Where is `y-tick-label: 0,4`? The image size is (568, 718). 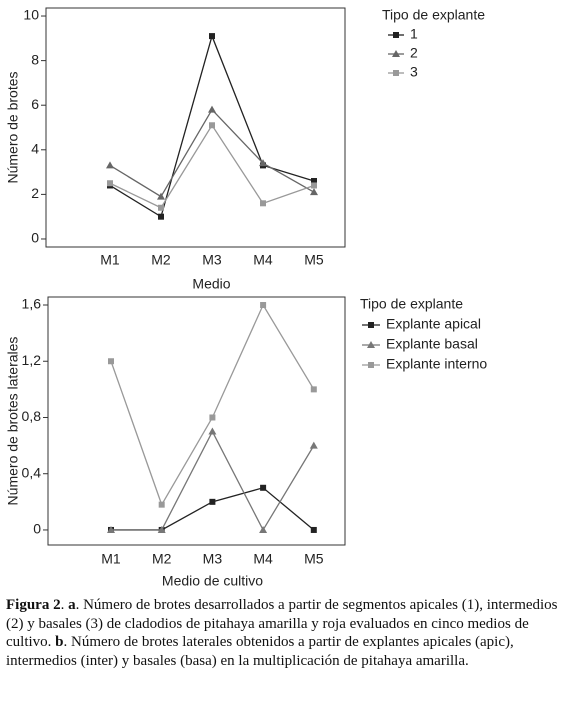 y-tick-label: 0,4 is located at coordinates (32, 472).